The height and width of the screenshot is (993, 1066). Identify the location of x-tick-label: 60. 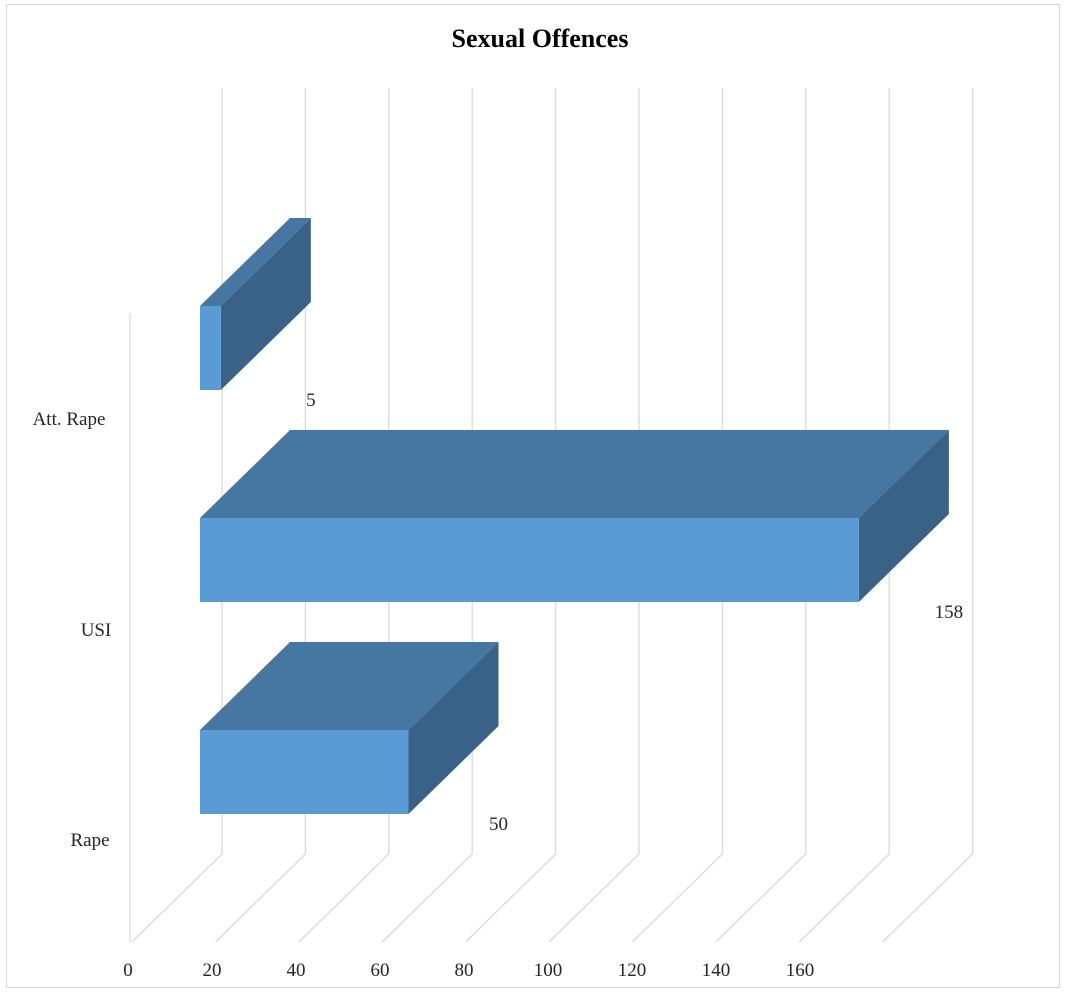
(380, 970).